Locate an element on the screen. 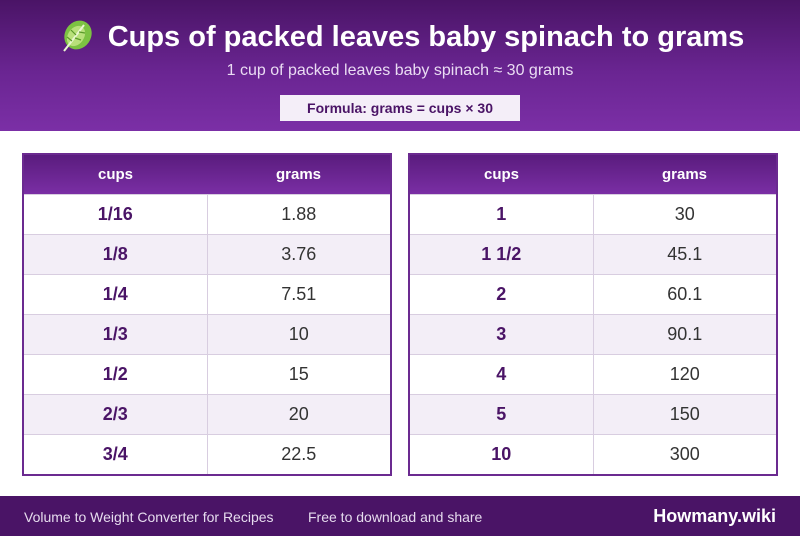 The width and height of the screenshot is (800, 536). formula-badge: Formula: grams = cups × 30 is located at coordinates (400, 108).